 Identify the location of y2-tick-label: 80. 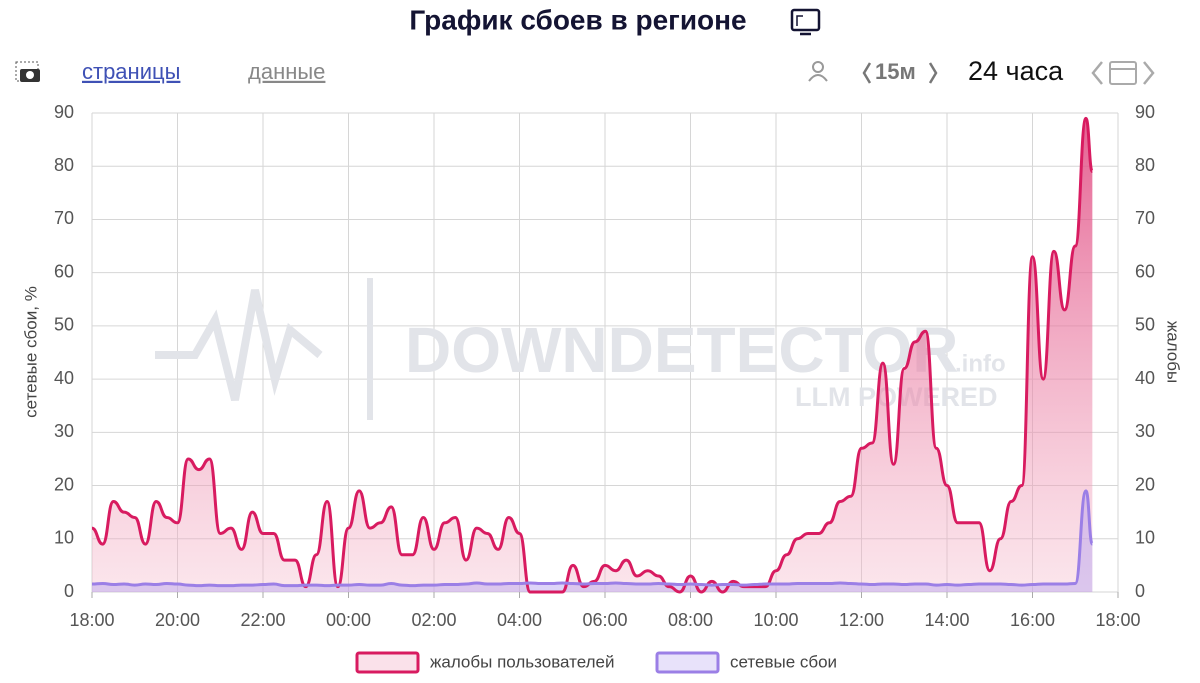
(1145, 165).